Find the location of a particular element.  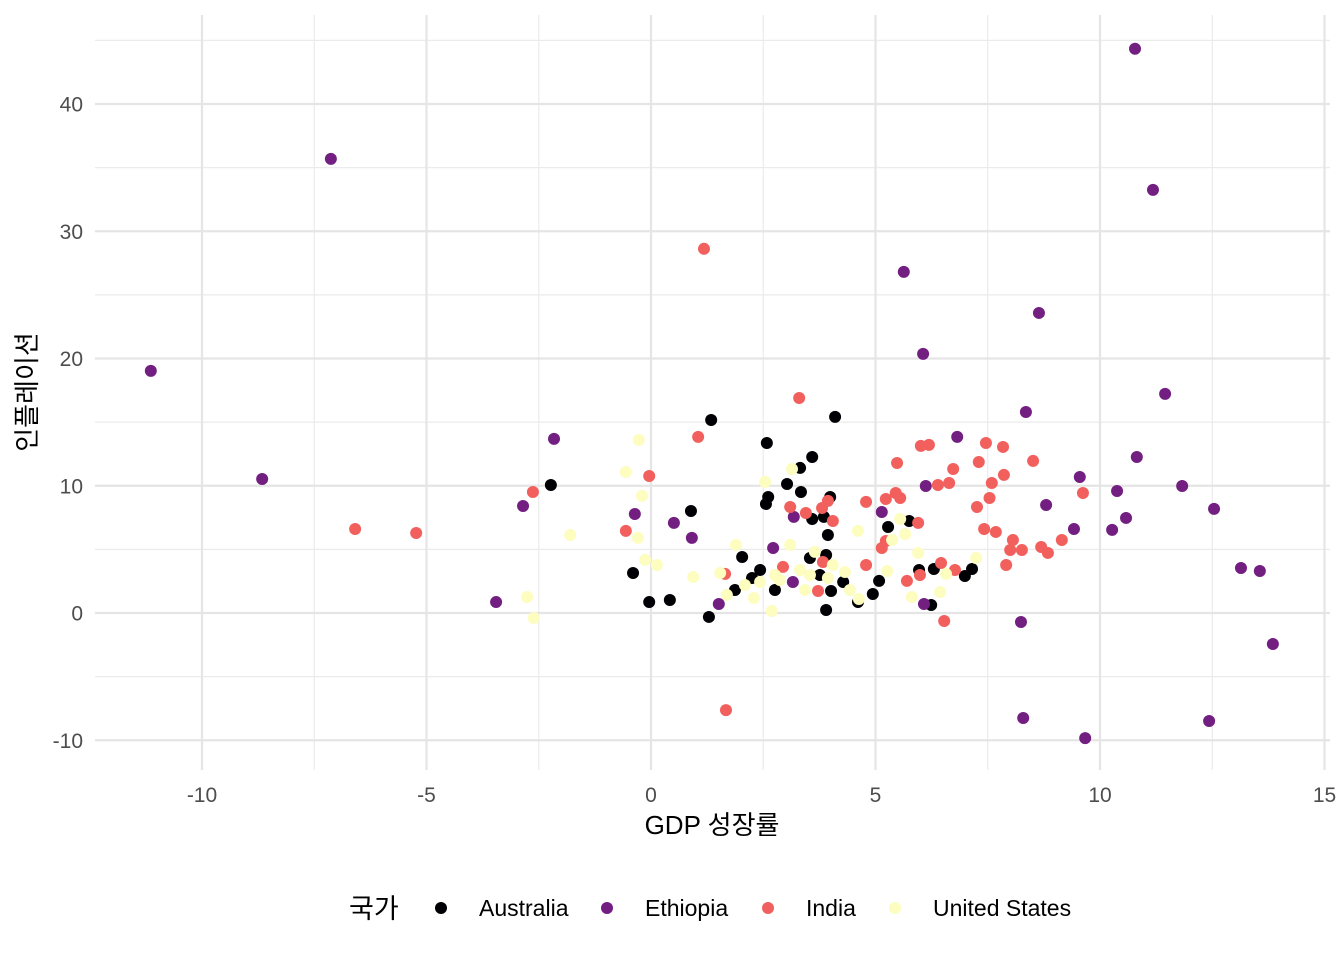

y-tick-label: 20 is located at coordinates (71, 359).